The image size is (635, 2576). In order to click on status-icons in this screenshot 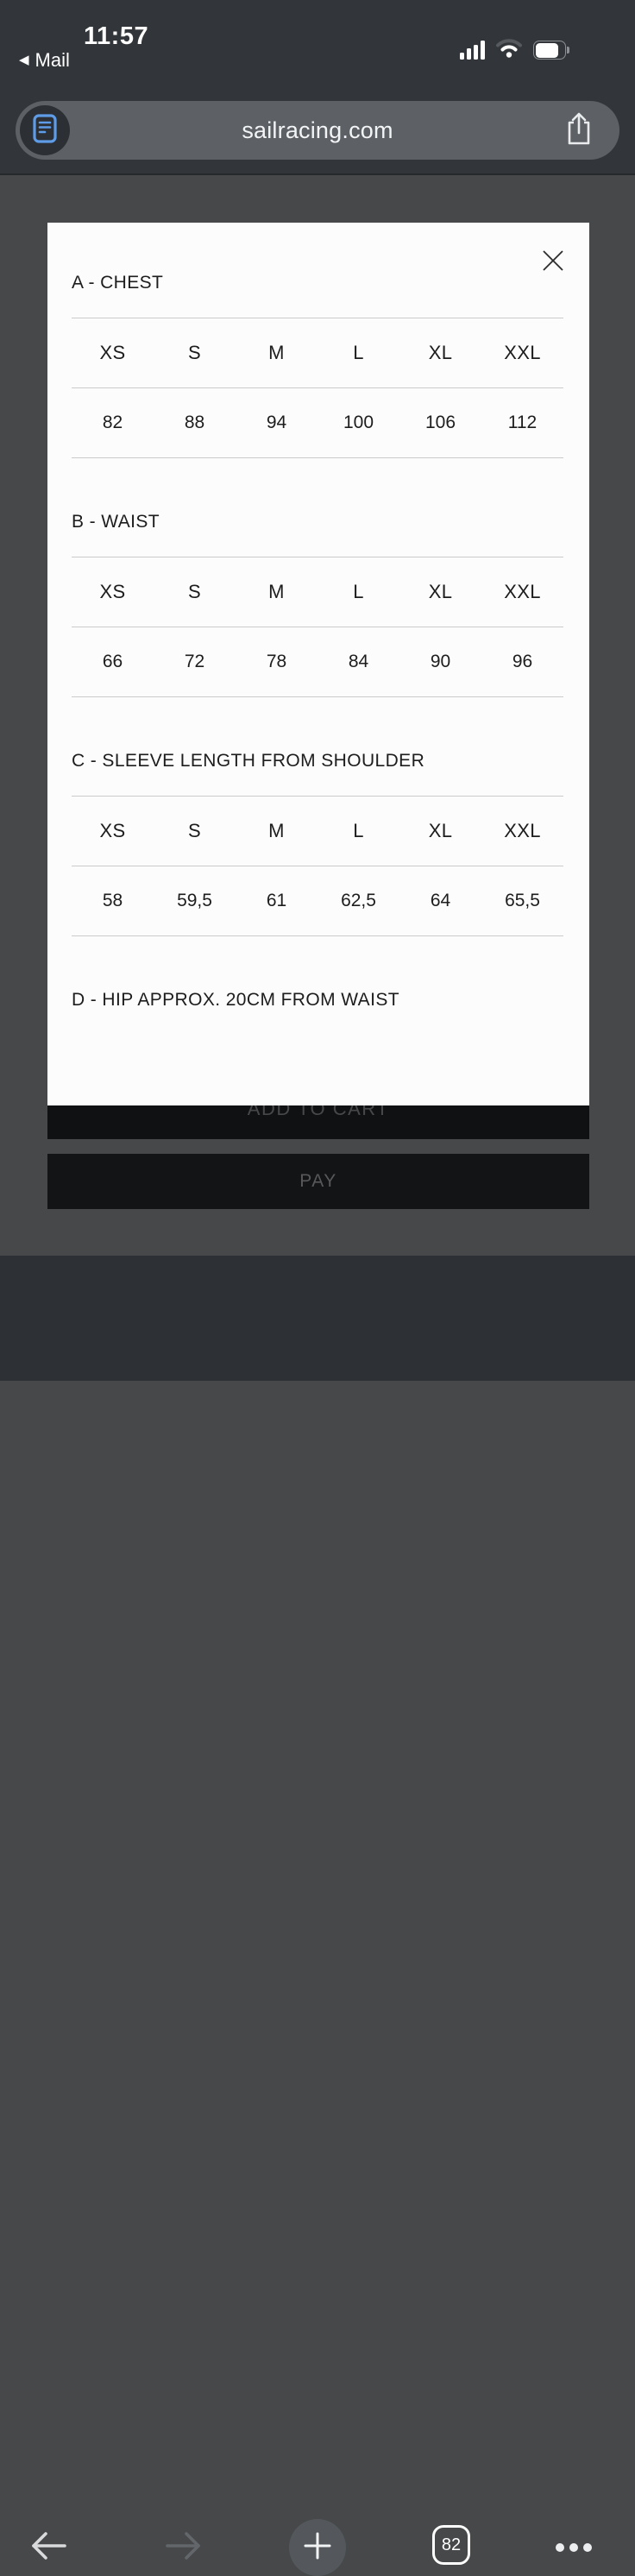, I will do `click(514, 50)`.